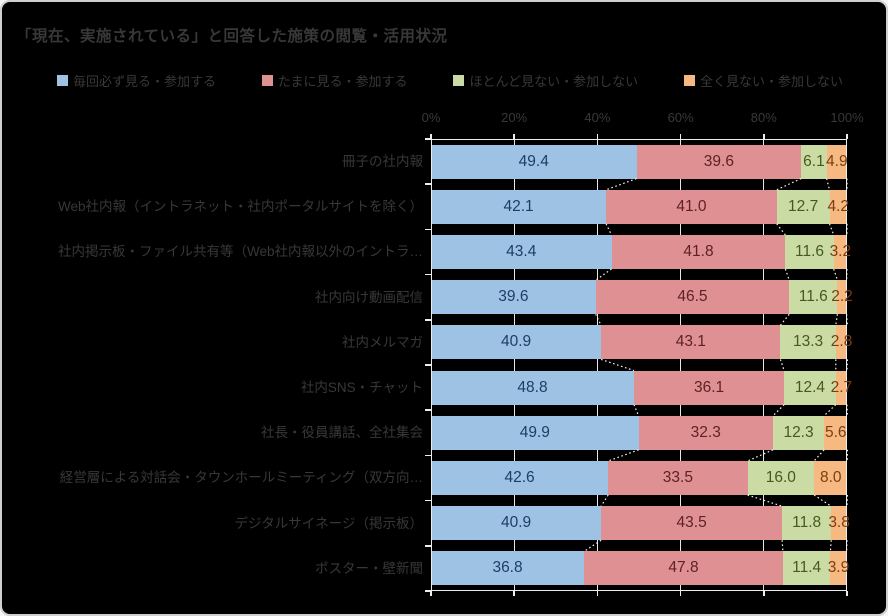  I want to click on bar-value-label: 3.9, so click(838, 568).